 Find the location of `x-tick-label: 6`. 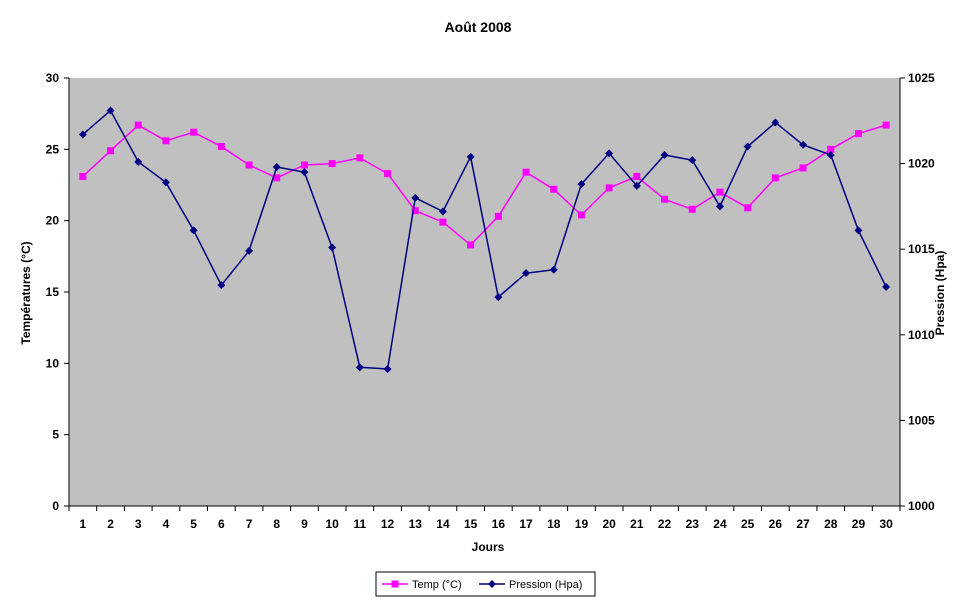

x-tick-label: 6 is located at coordinates (221, 524).